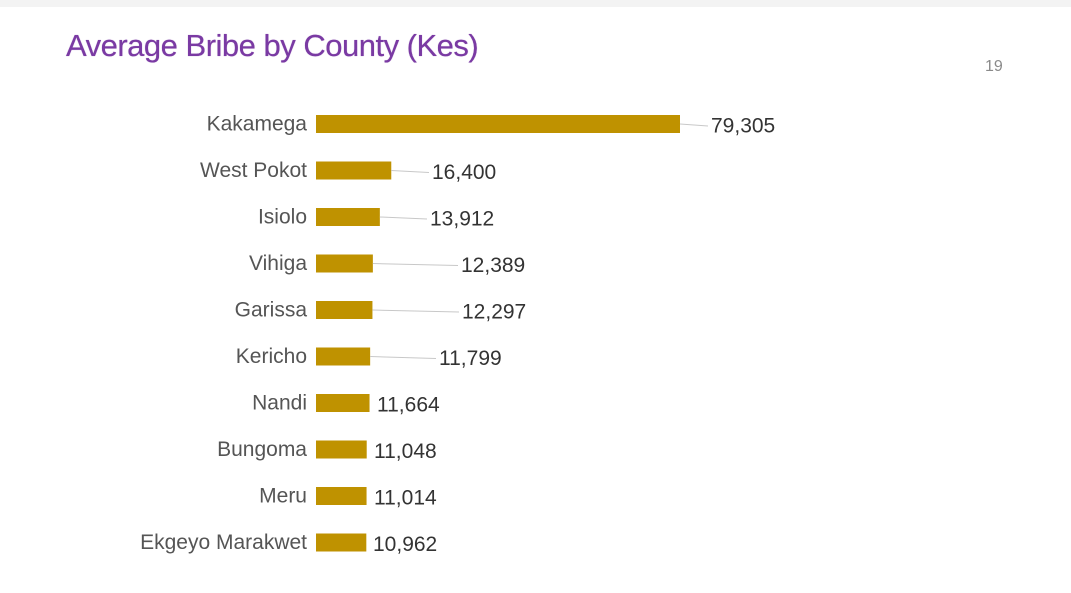  What do you see at coordinates (405, 498) in the screenshot?
I see `value-label: 11,014` at bounding box center [405, 498].